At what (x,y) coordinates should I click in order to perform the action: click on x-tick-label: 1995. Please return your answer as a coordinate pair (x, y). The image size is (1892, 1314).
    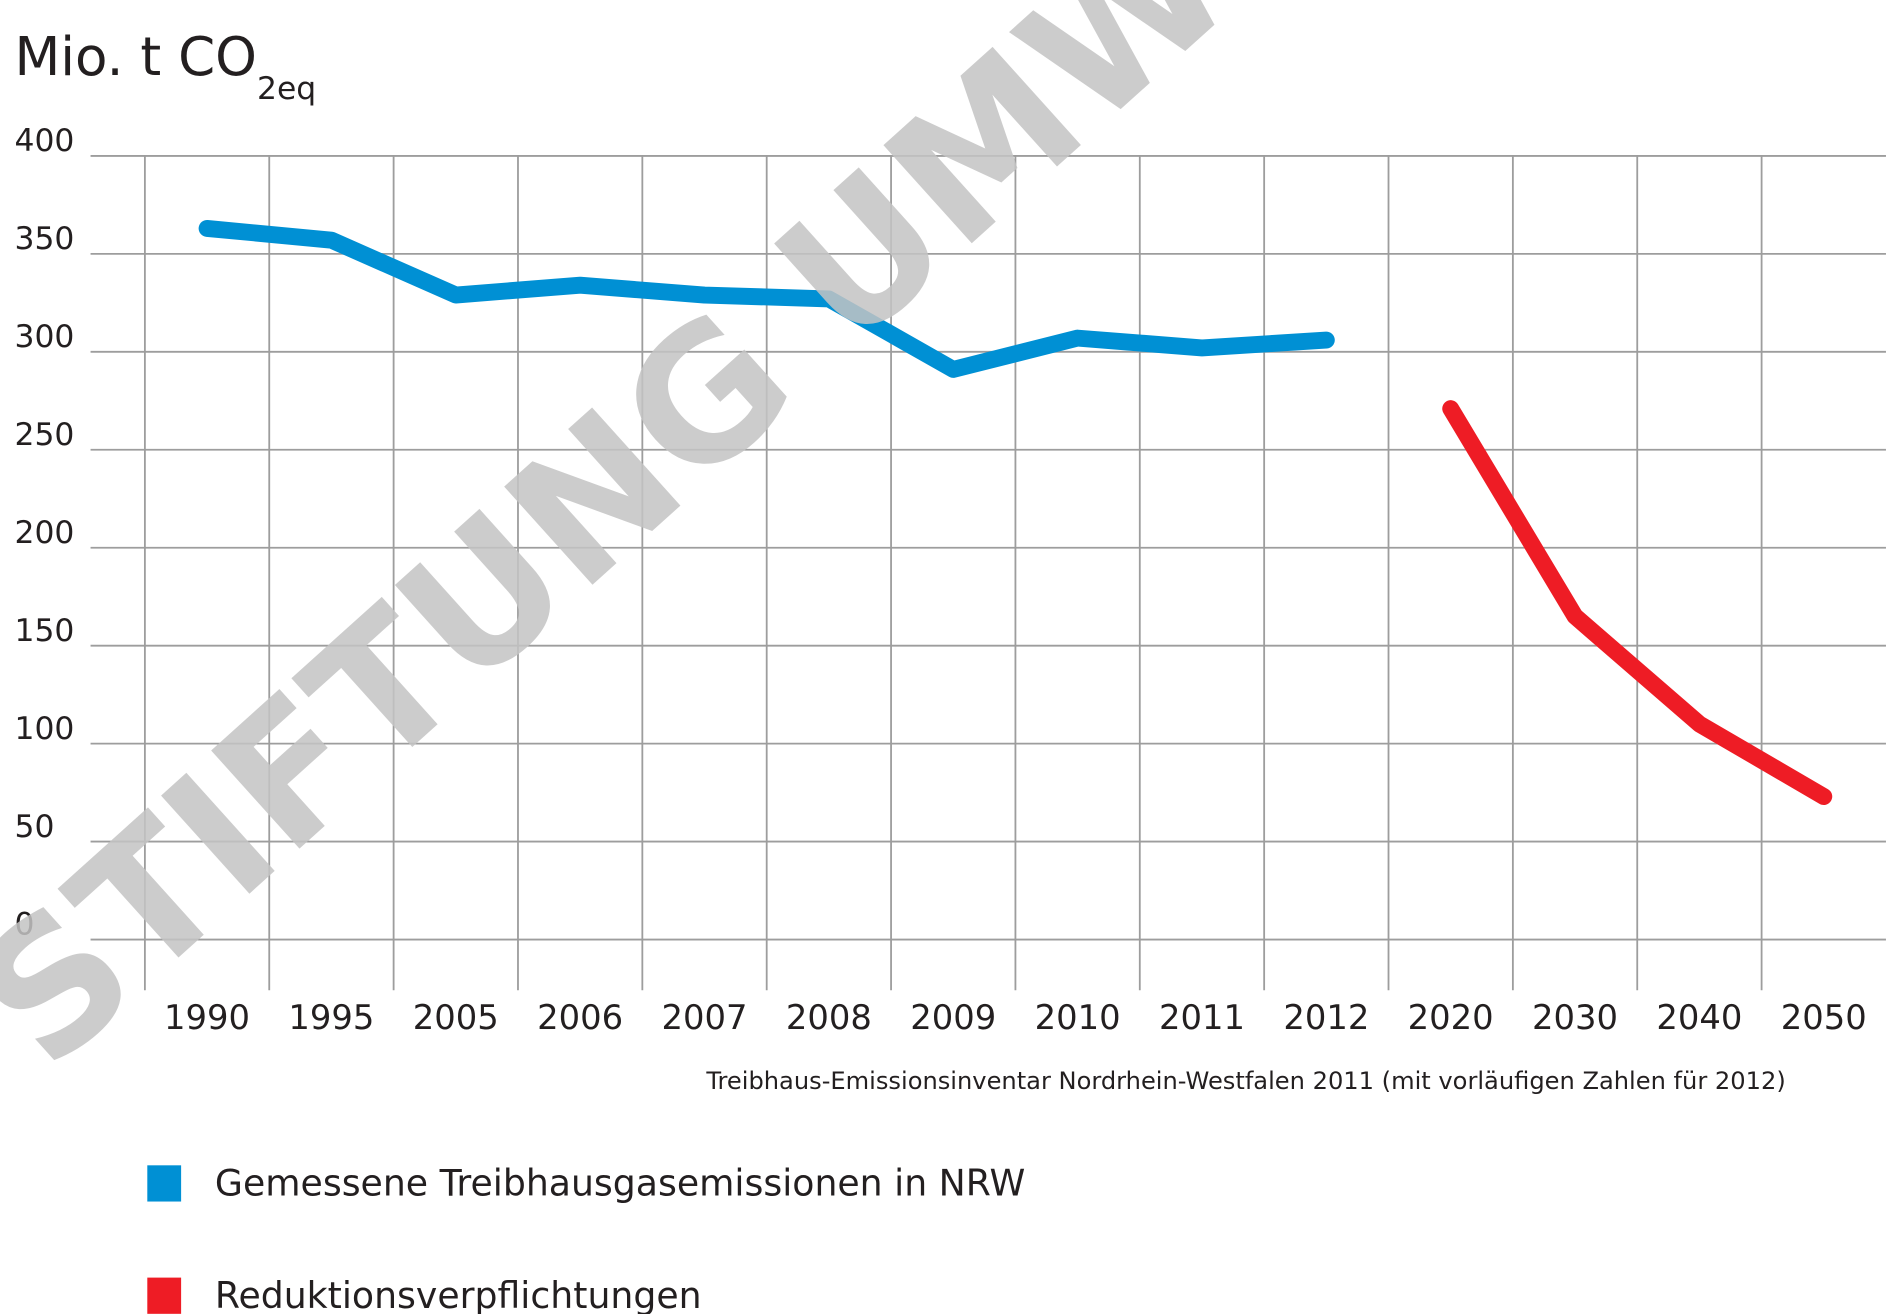
    Looking at the image, I should click on (331, 1017).